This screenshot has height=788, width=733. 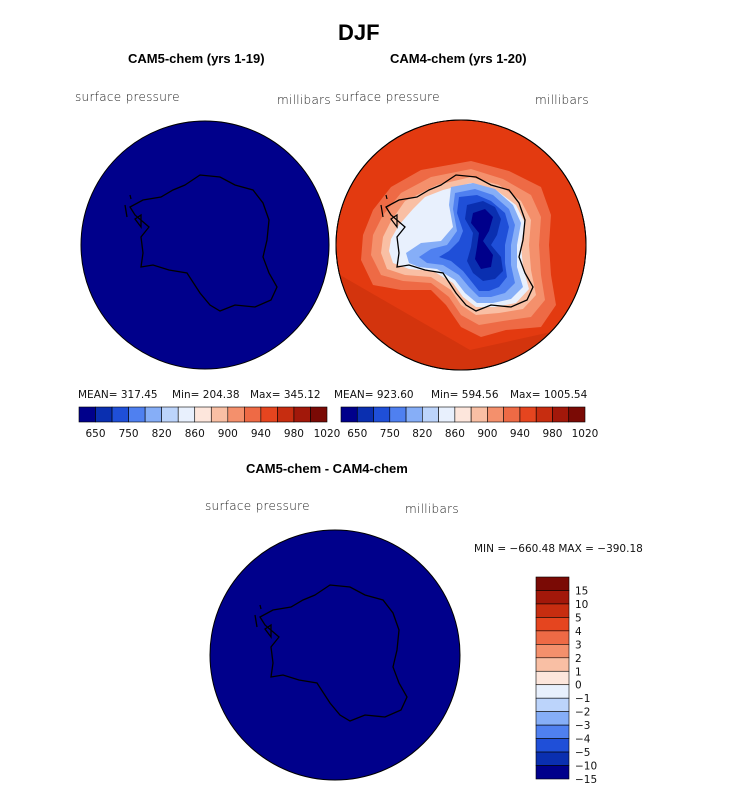 I want to click on colorbar-diff-tick-label: 15, so click(x=581, y=591).